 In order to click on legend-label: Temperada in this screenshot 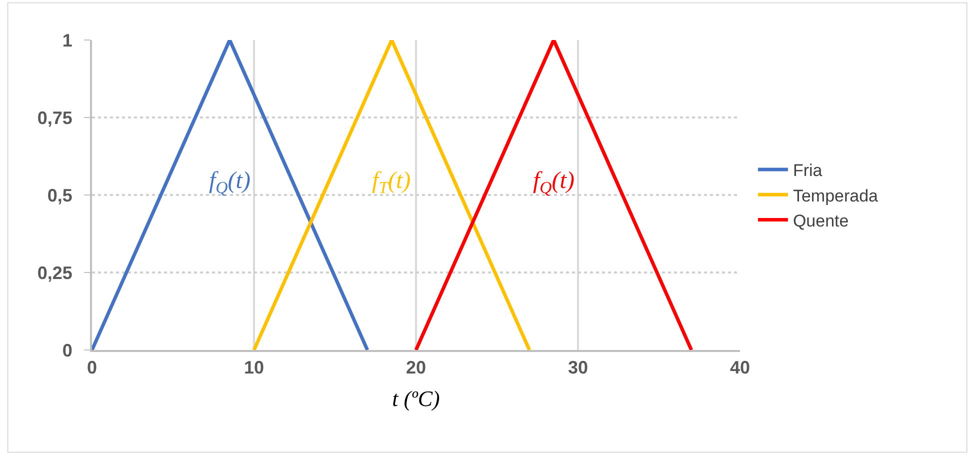, I will do `click(835, 196)`.